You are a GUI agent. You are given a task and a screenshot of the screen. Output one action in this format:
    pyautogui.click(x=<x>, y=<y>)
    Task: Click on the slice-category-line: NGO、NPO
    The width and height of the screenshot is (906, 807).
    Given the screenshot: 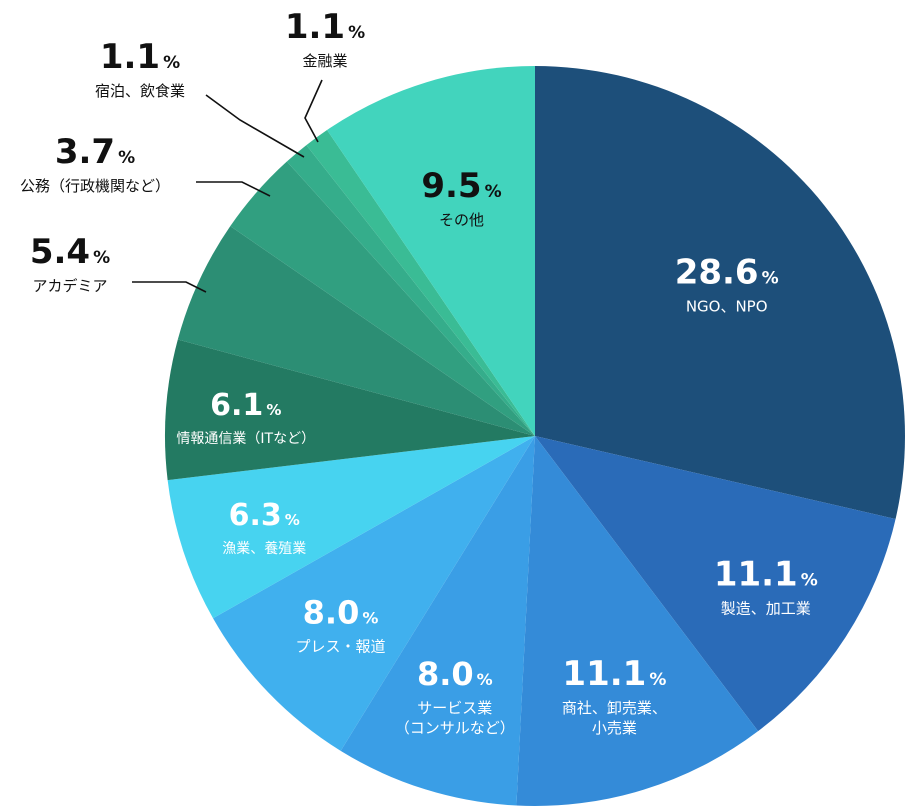 What is the action you would take?
    pyautogui.click(x=727, y=306)
    